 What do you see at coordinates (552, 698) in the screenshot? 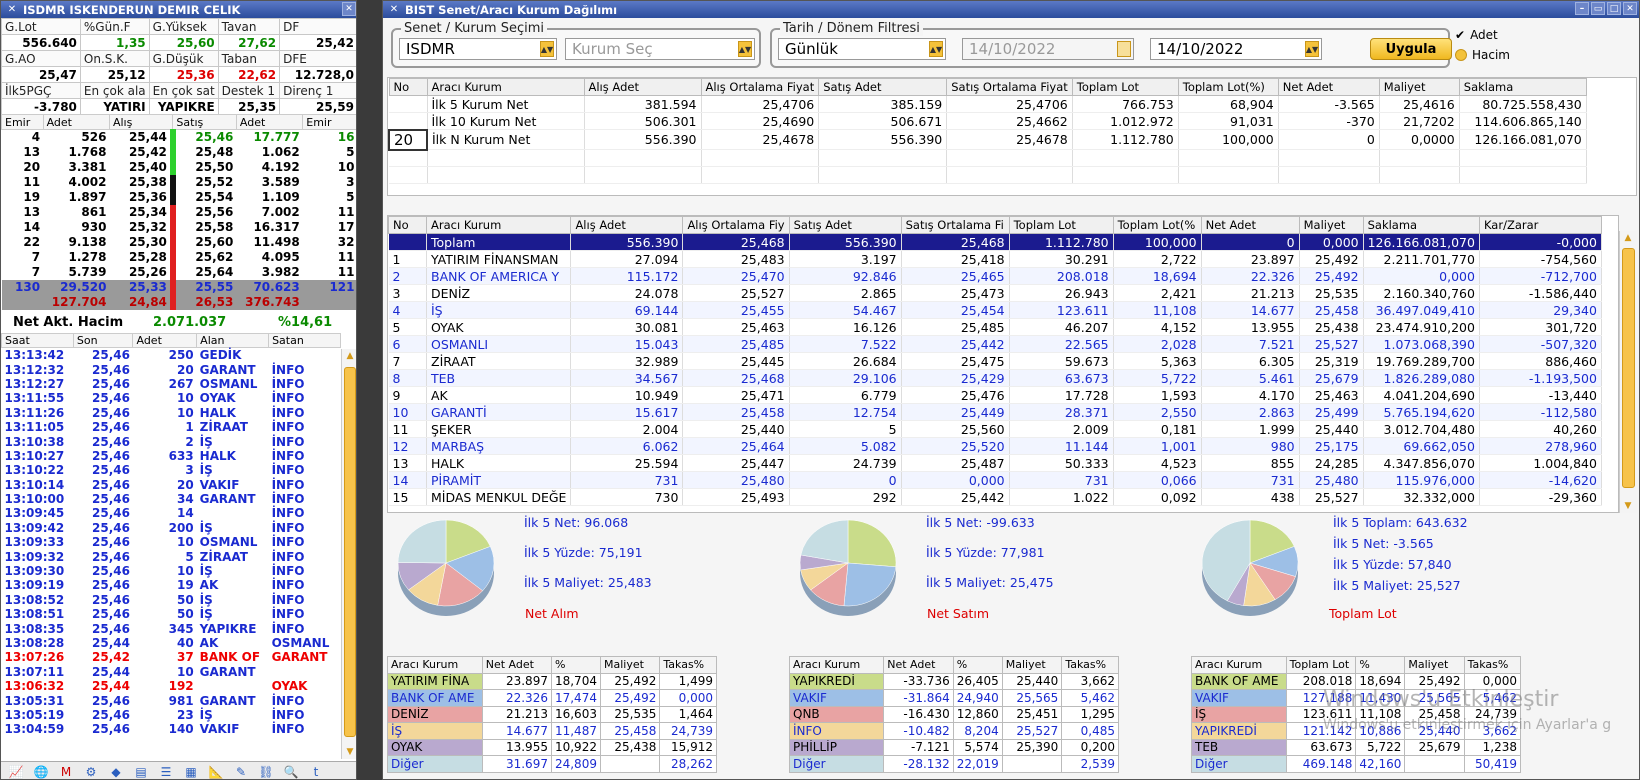
I see `pie-table-row: BANK OF AME 22.326 17,474 25,492 0,000` at bounding box center [552, 698].